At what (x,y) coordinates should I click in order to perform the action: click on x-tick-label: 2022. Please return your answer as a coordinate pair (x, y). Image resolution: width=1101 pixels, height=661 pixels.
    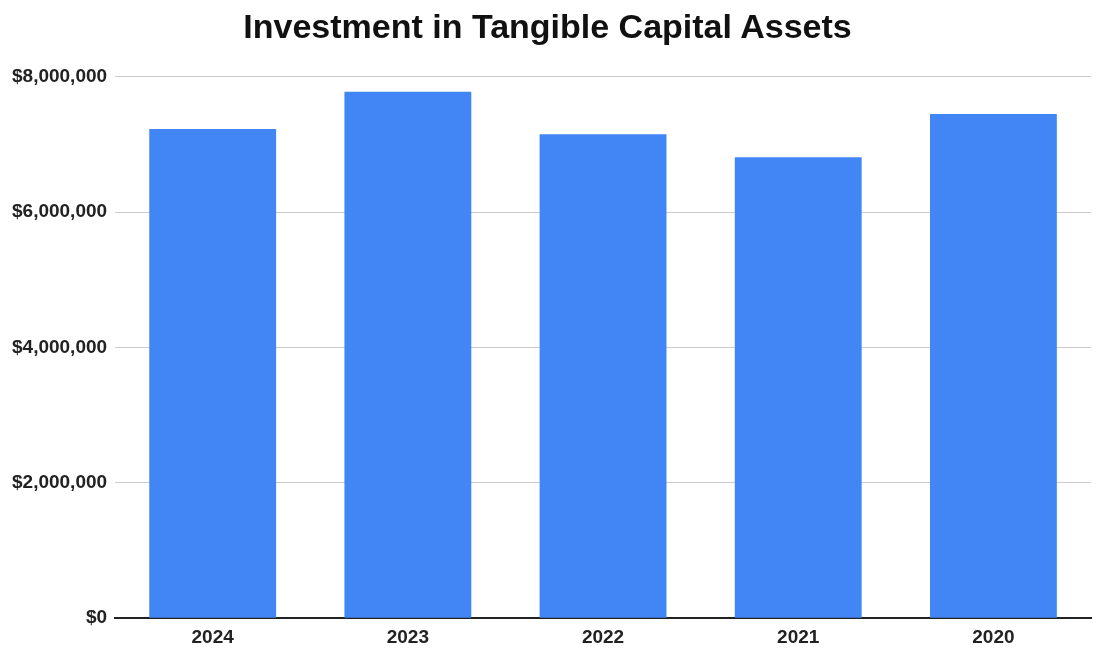
    Looking at the image, I should click on (603, 636).